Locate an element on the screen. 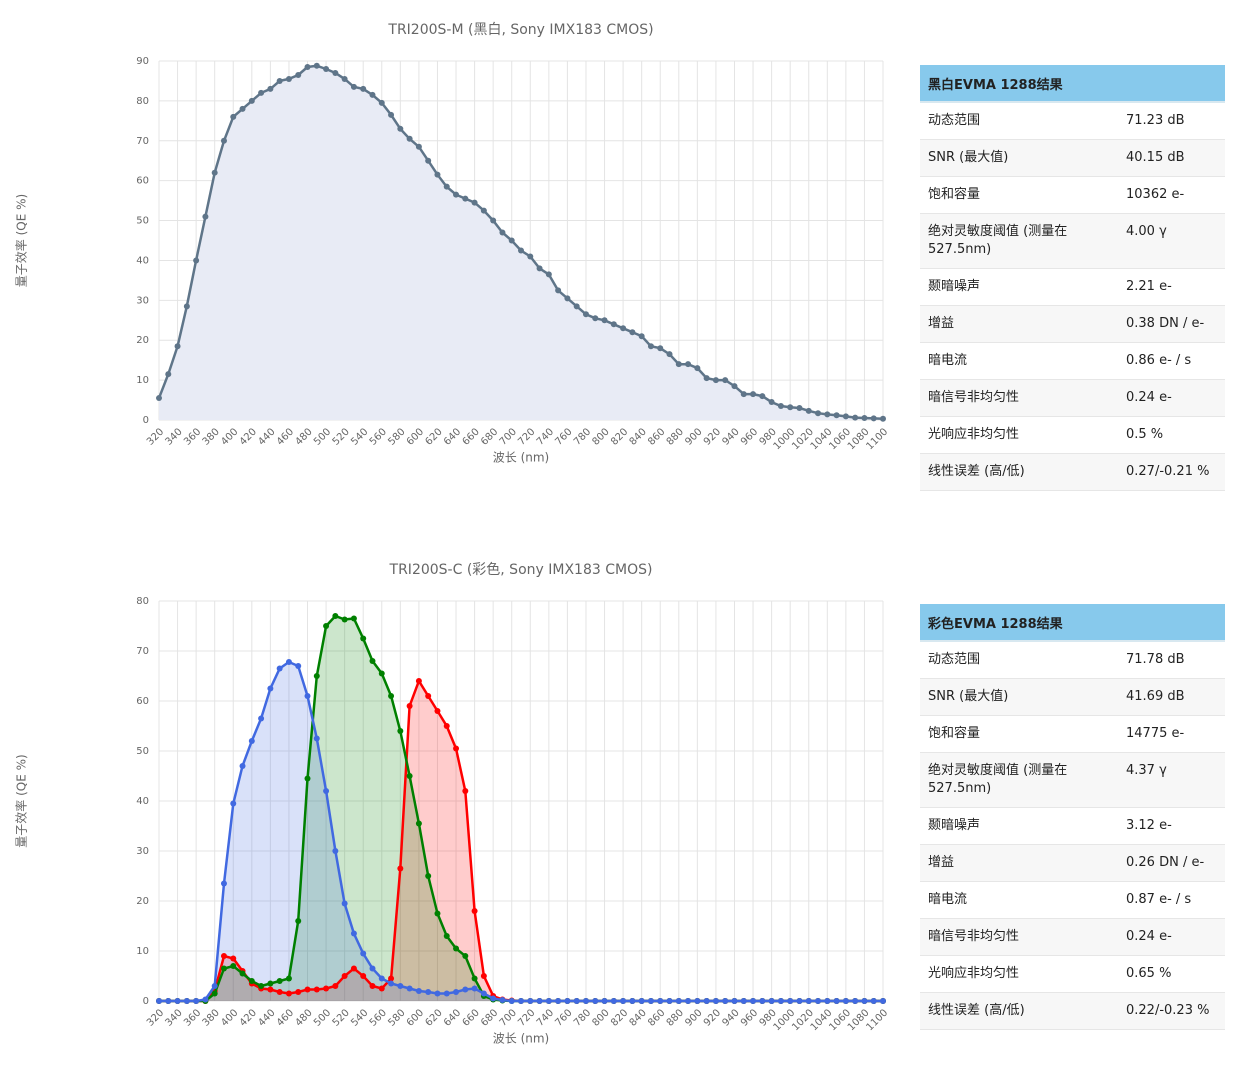  y-tick-label: 20 is located at coordinates (142, 901).